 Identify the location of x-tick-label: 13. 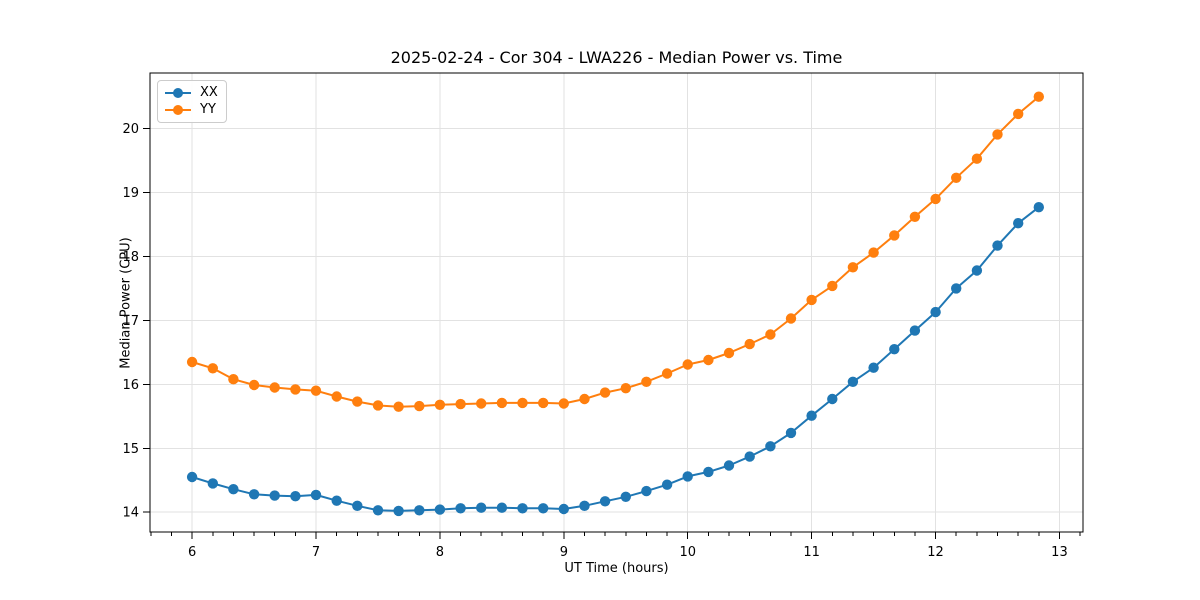
(1059, 552).